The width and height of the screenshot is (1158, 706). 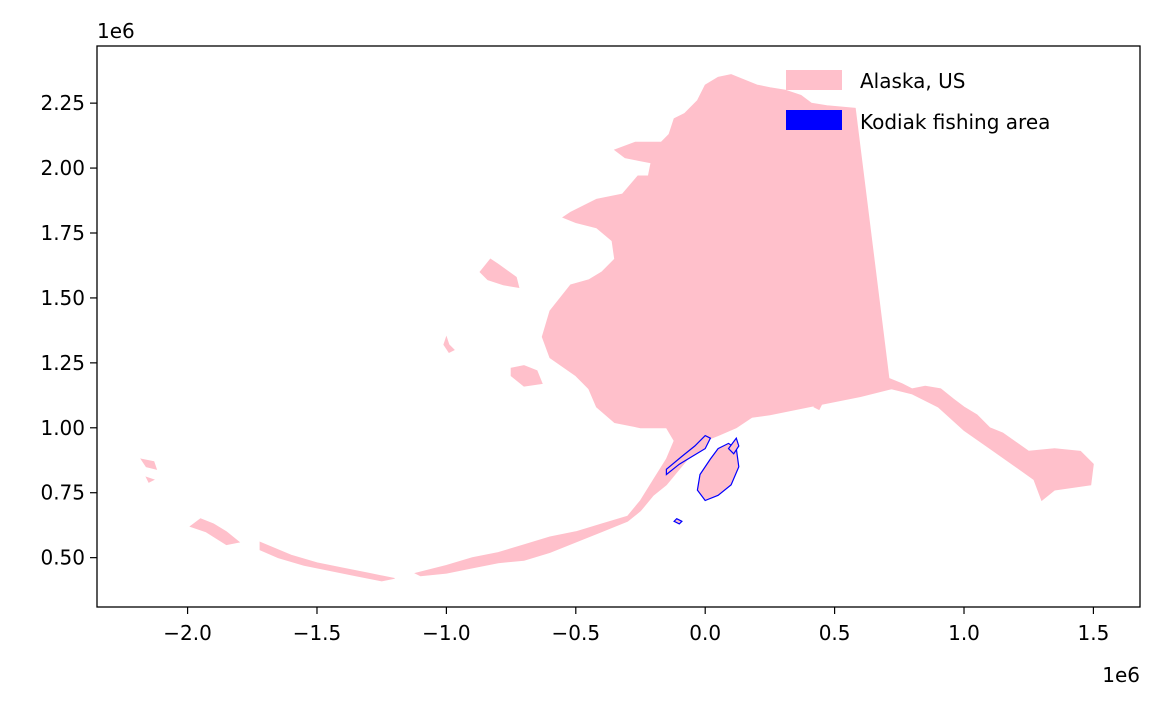 I want to click on y-tick-label: 2.00, so click(x=62, y=168).